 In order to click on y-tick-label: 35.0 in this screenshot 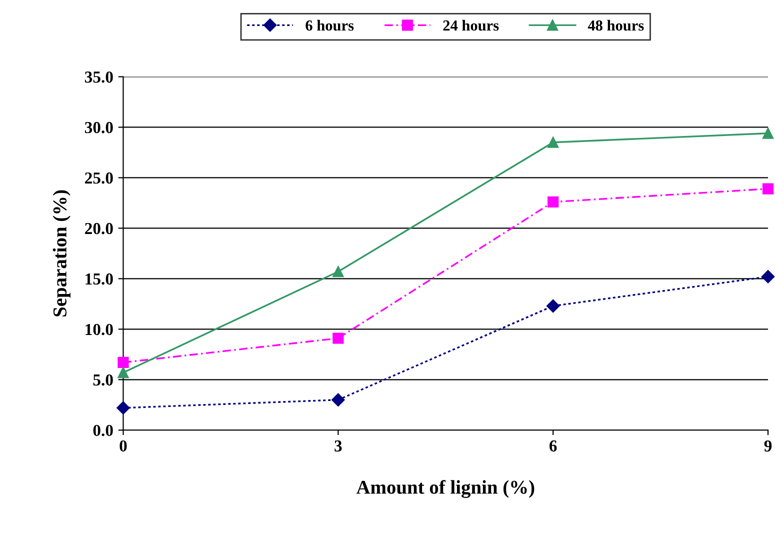, I will do `click(98, 77)`.